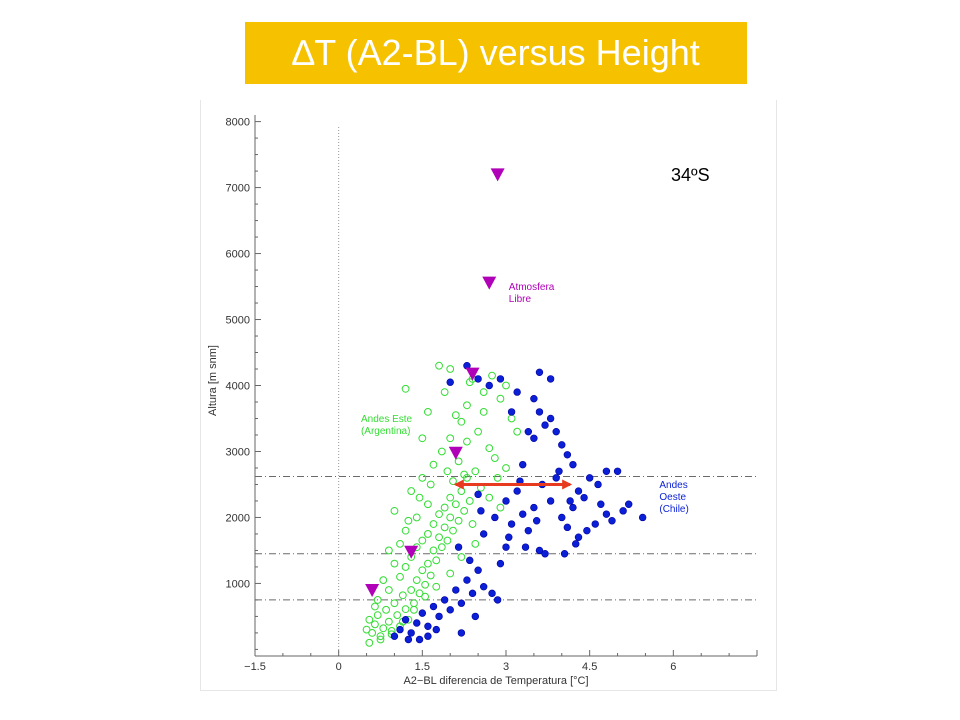 The height and width of the screenshot is (720, 960). Describe the element at coordinates (238, 189) in the screenshot. I see `y-tick-label: 7000` at that location.